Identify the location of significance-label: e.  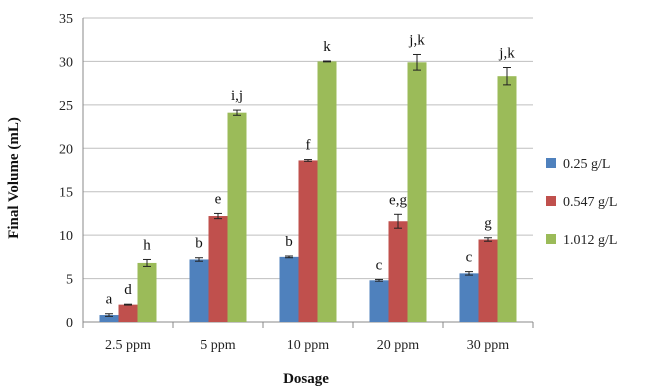
(218, 199).